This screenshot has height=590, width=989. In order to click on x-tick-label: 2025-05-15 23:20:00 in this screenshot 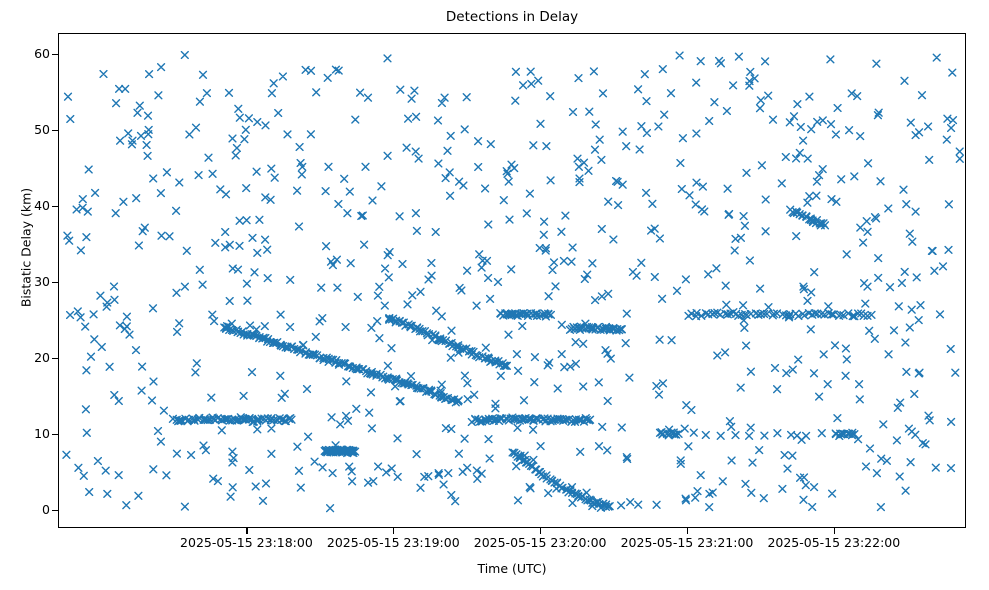, I will do `click(540, 542)`.